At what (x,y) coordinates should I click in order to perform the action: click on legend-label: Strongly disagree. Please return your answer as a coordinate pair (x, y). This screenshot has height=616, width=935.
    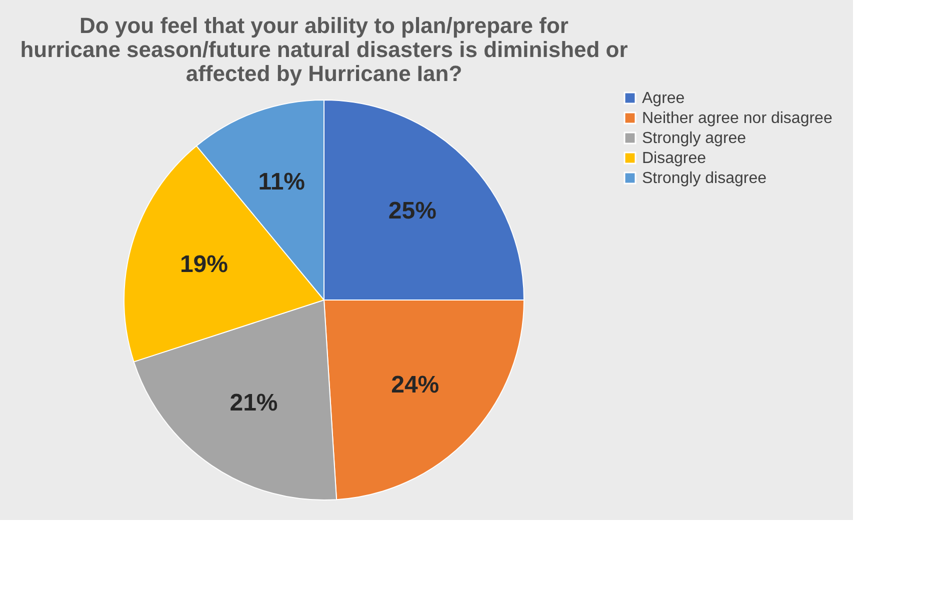
    Looking at the image, I should click on (704, 178).